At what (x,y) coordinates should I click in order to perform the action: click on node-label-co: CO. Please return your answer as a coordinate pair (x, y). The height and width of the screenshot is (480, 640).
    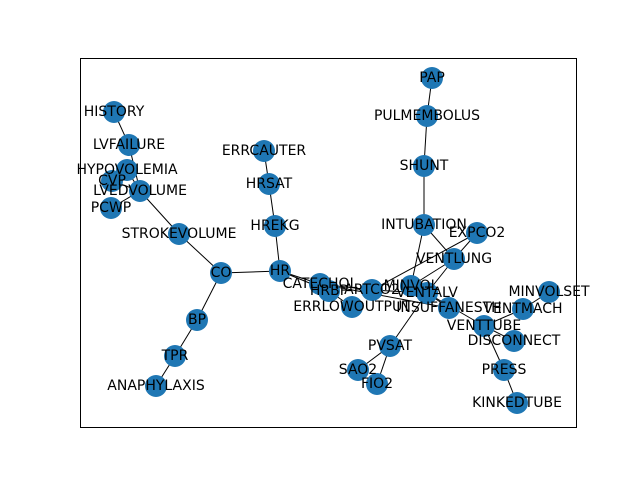
    Looking at the image, I should click on (221, 273).